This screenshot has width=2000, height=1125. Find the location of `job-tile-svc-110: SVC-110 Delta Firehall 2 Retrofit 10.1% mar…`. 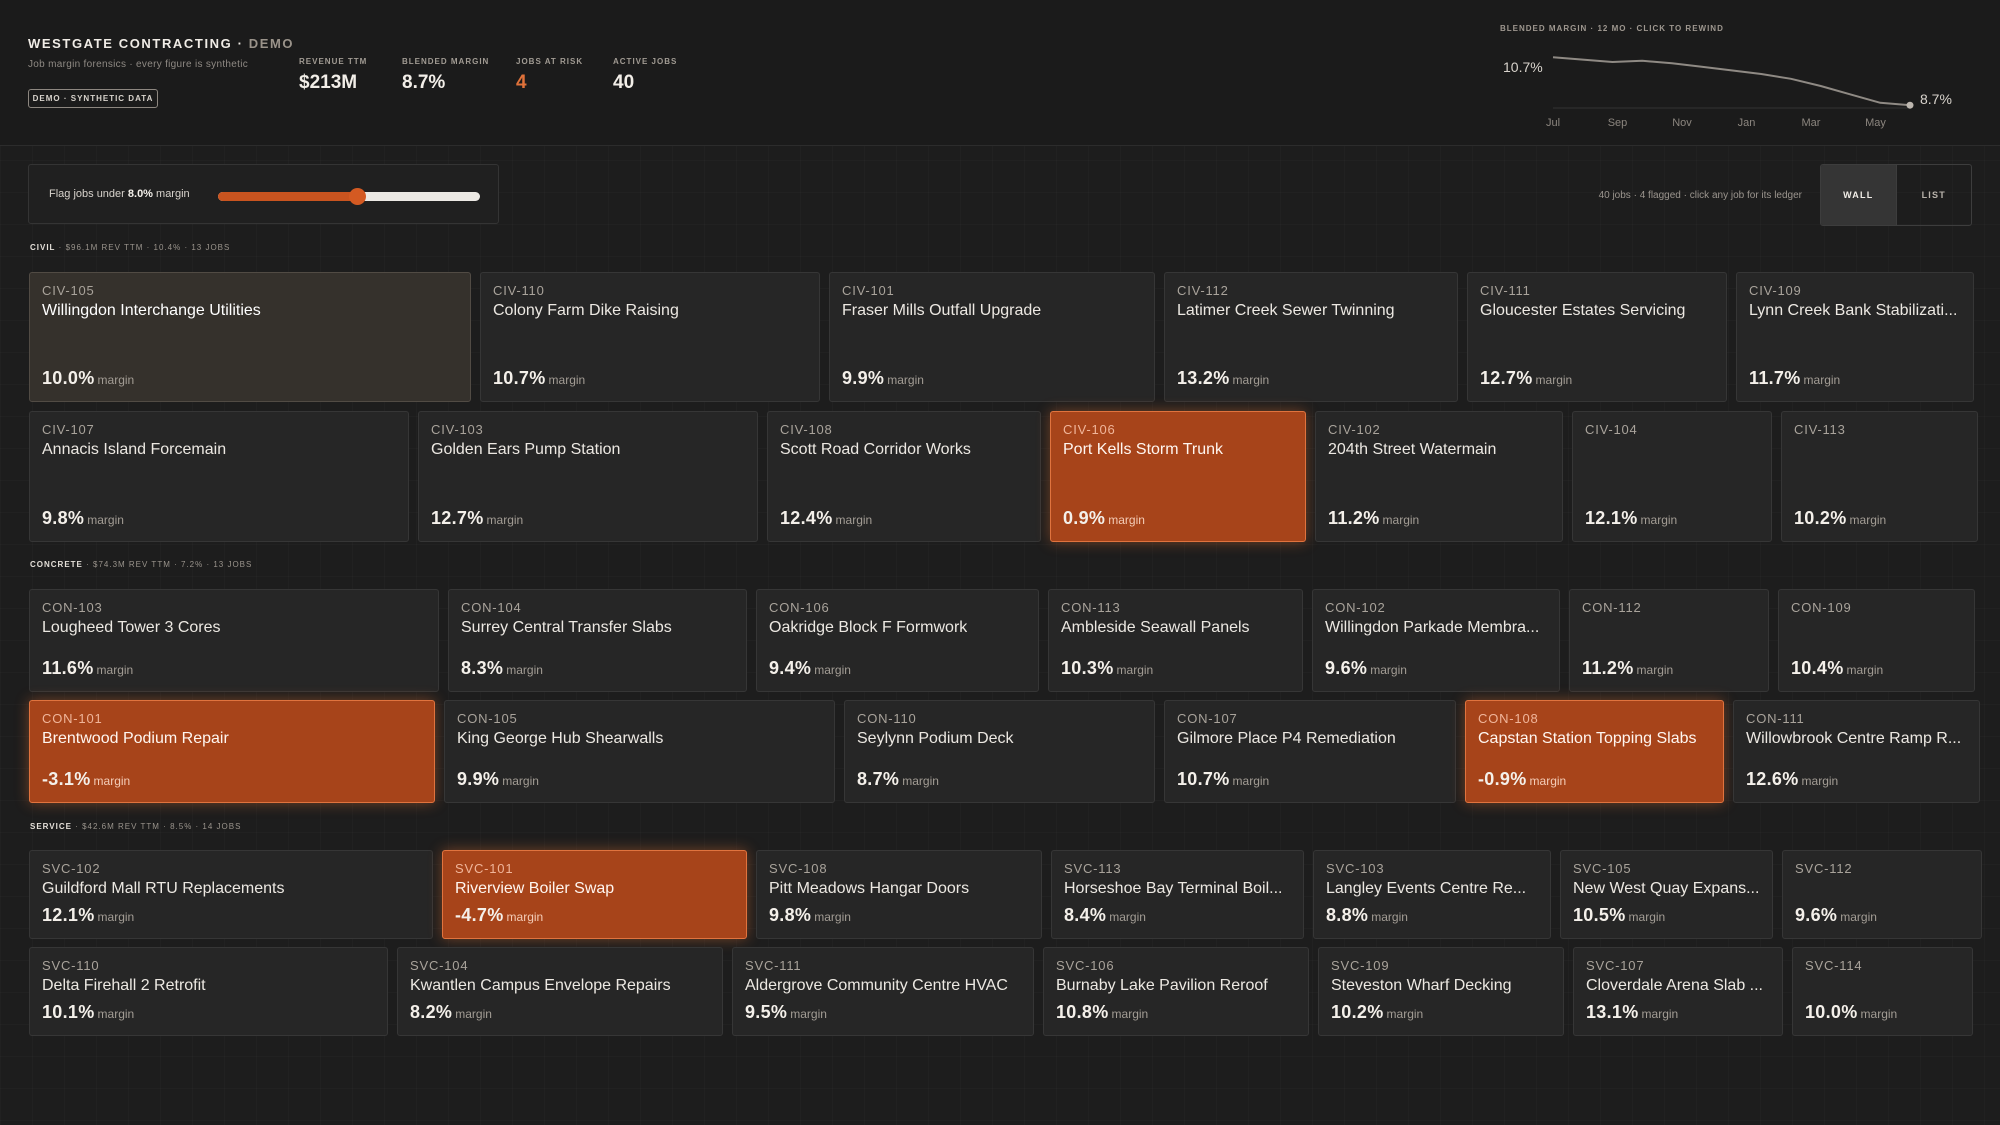

job-tile-svc-110: SVC-110 Delta Firehall 2 Retrofit 10.1% mar… is located at coordinates (208, 991).